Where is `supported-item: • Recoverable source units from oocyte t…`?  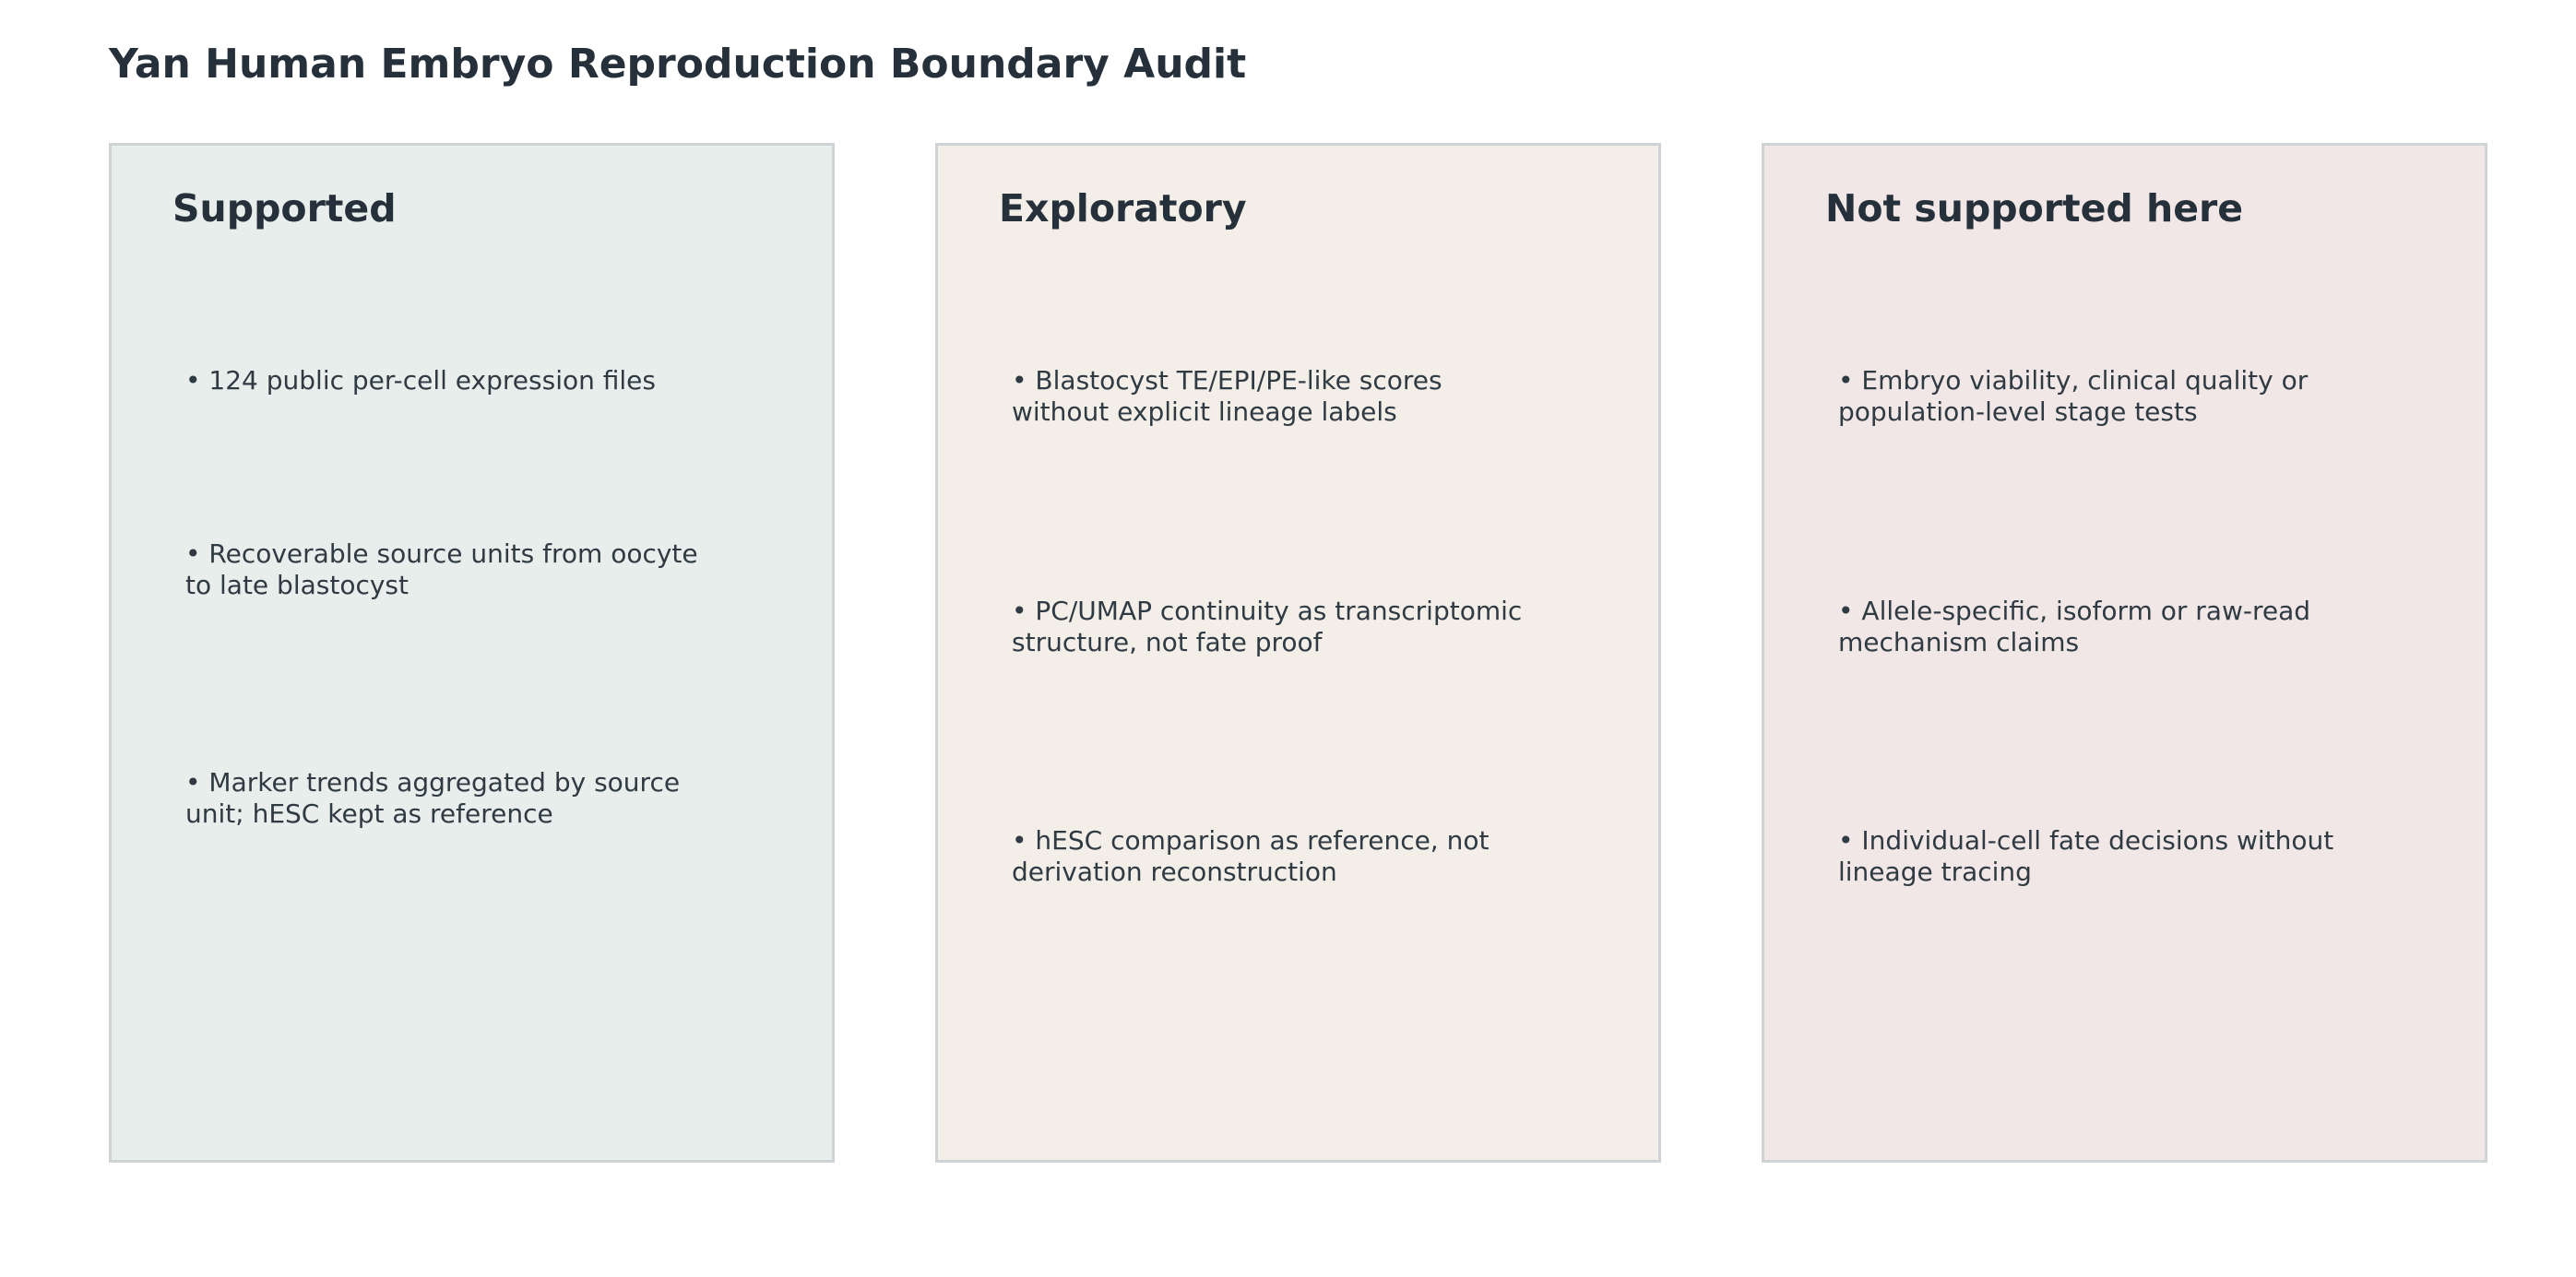 supported-item: • Recoverable source units from oocyte t… is located at coordinates (441, 569).